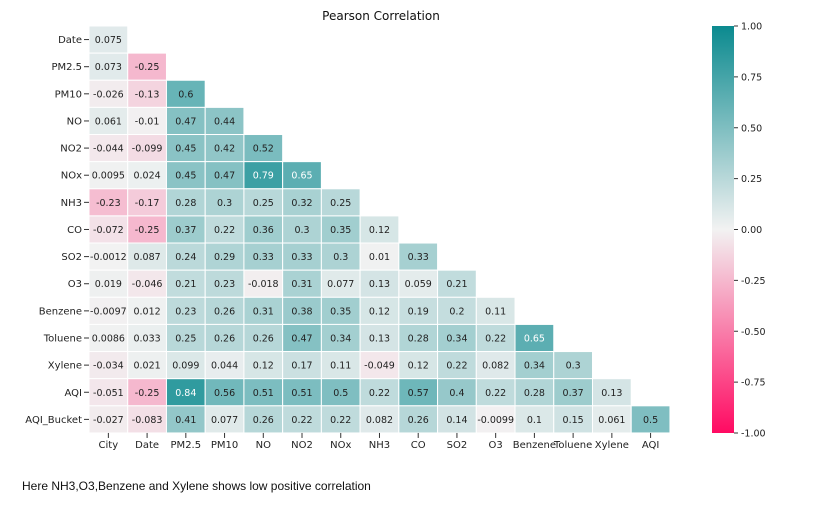 The image size is (815, 512). I want to click on row-tick-label: Date, so click(70, 40).